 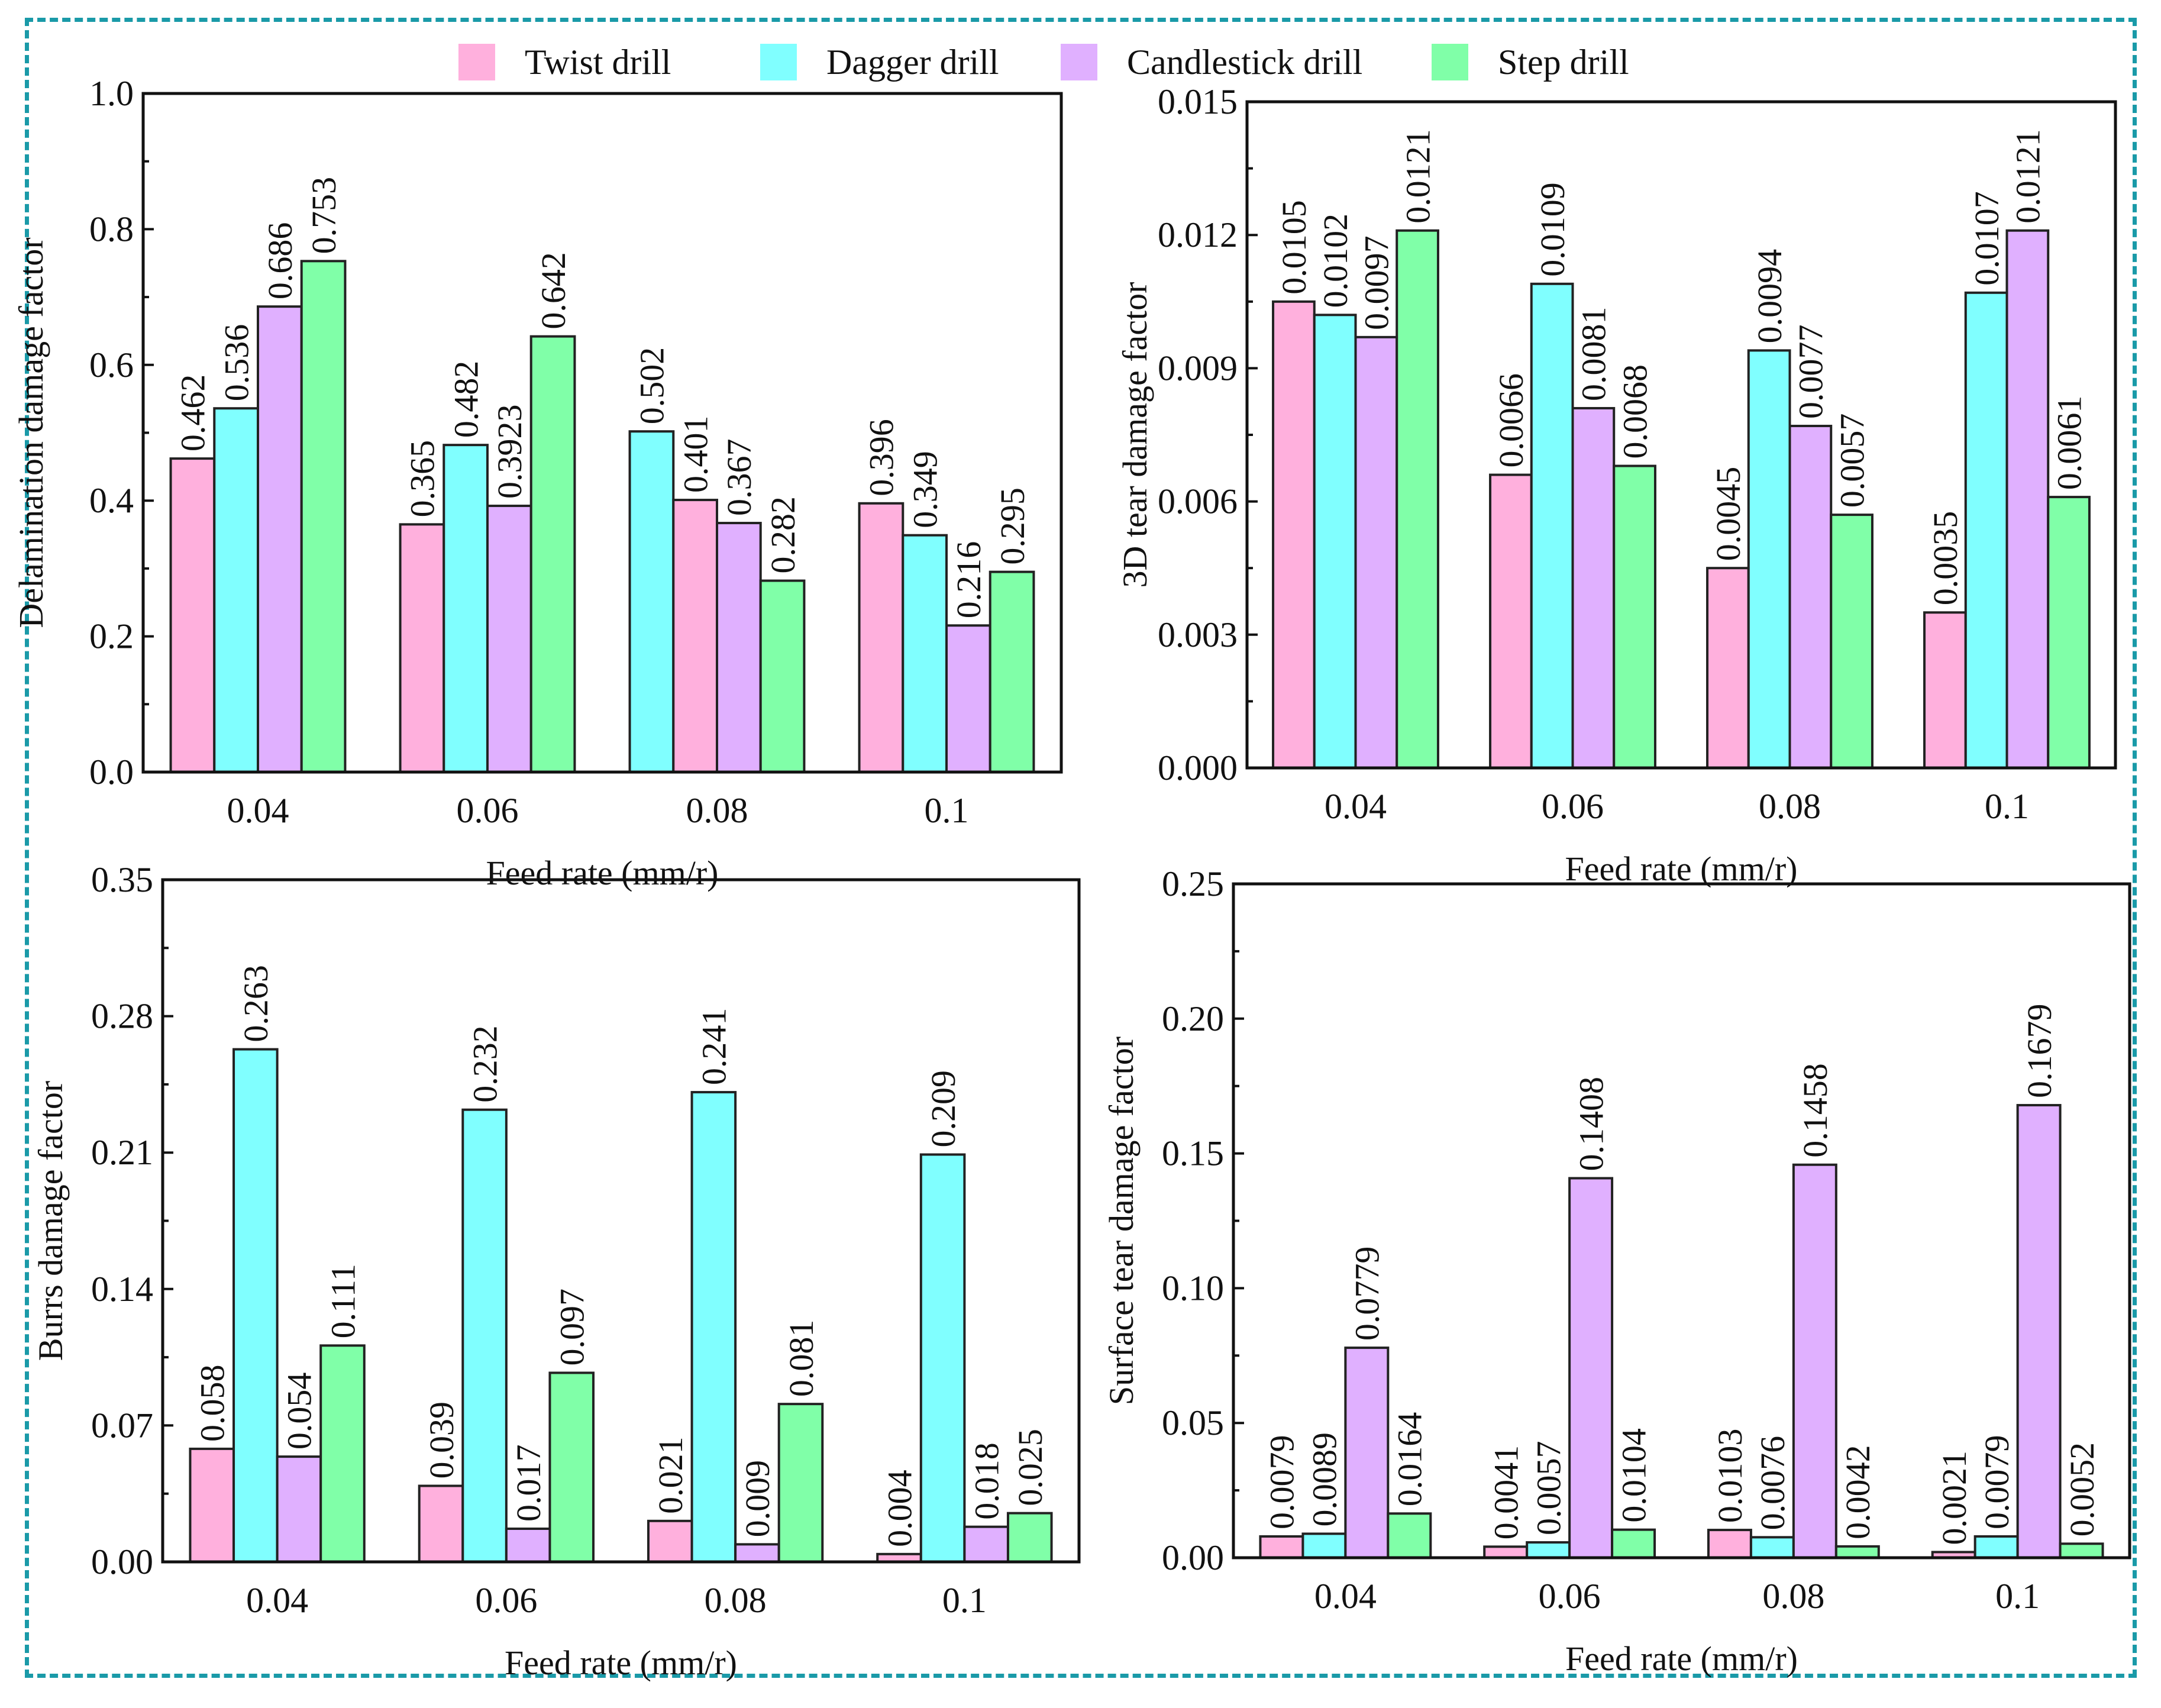 What do you see at coordinates (1198, 501) in the screenshot?
I see `y-tick-label: 0.006` at bounding box center [1198, 501].